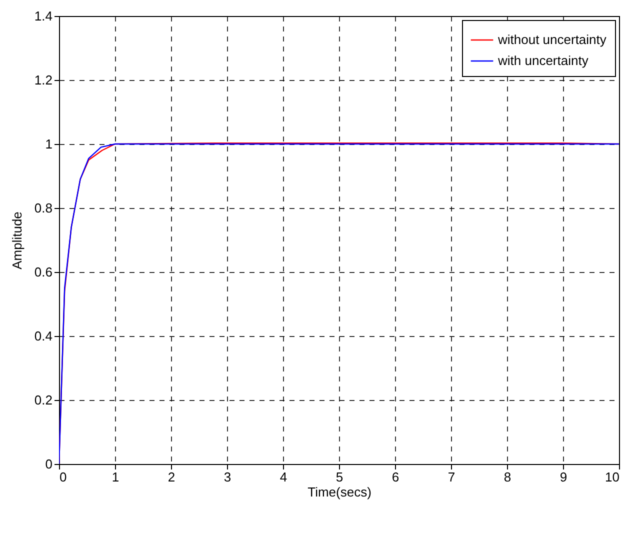 This screenshot has height=535, width=634. What do you see at coordinates (340, 492) in the screenshot?
I see `x-axis-title: Time(secs)` at bounding box center [340, 492].